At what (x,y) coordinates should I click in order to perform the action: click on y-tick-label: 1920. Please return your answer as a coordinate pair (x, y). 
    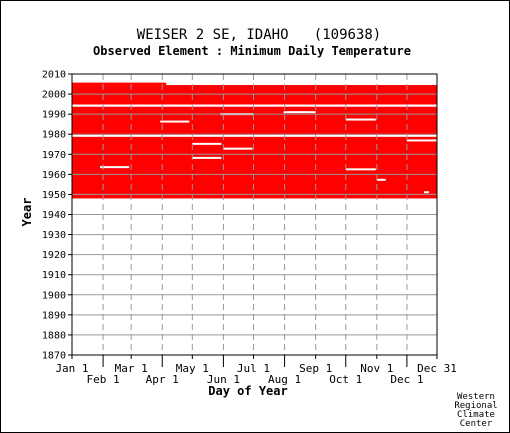
    Looking at the image, I should click on (54, 255).